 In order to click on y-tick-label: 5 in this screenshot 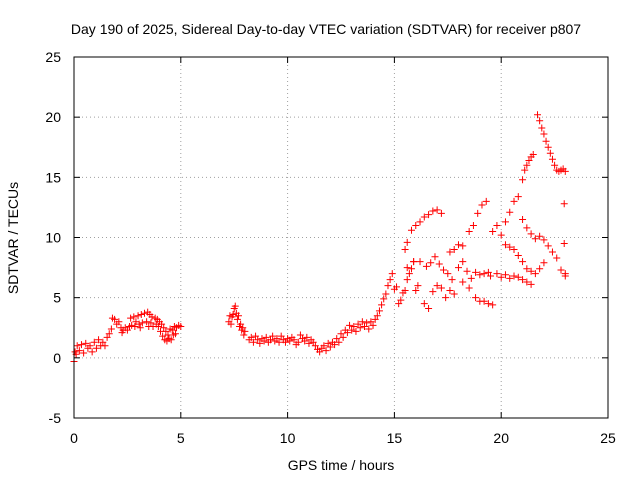, I will do `click(57, 298)`.